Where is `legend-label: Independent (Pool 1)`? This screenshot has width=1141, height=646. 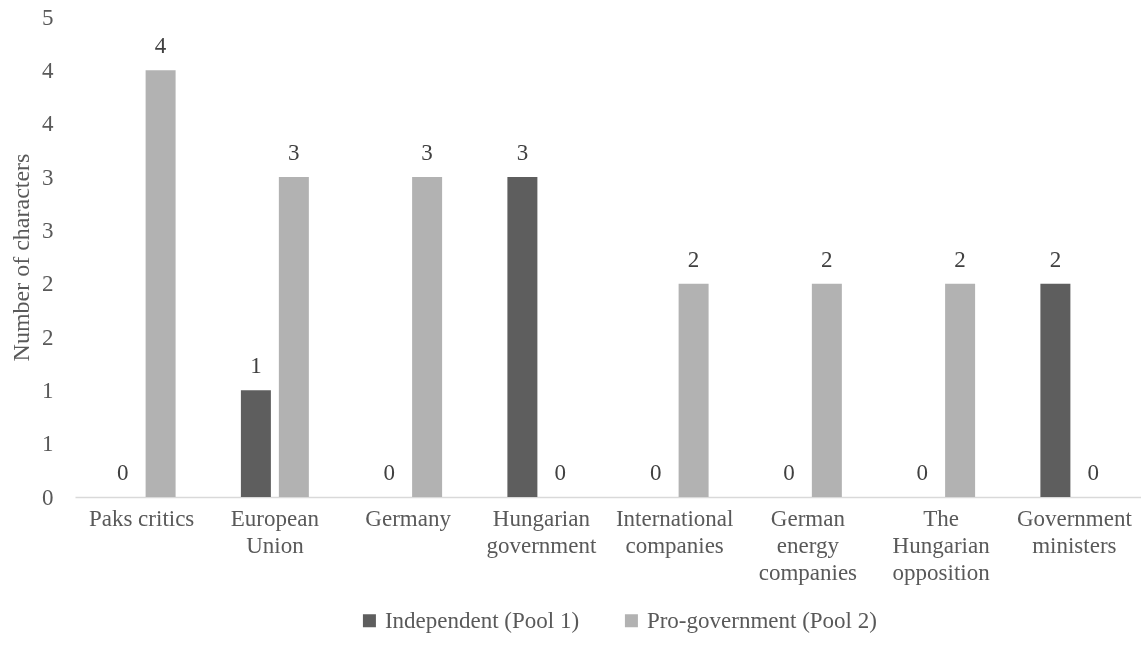 legend-label: Independent (Pool 1) is located at coordinates (482, 620).